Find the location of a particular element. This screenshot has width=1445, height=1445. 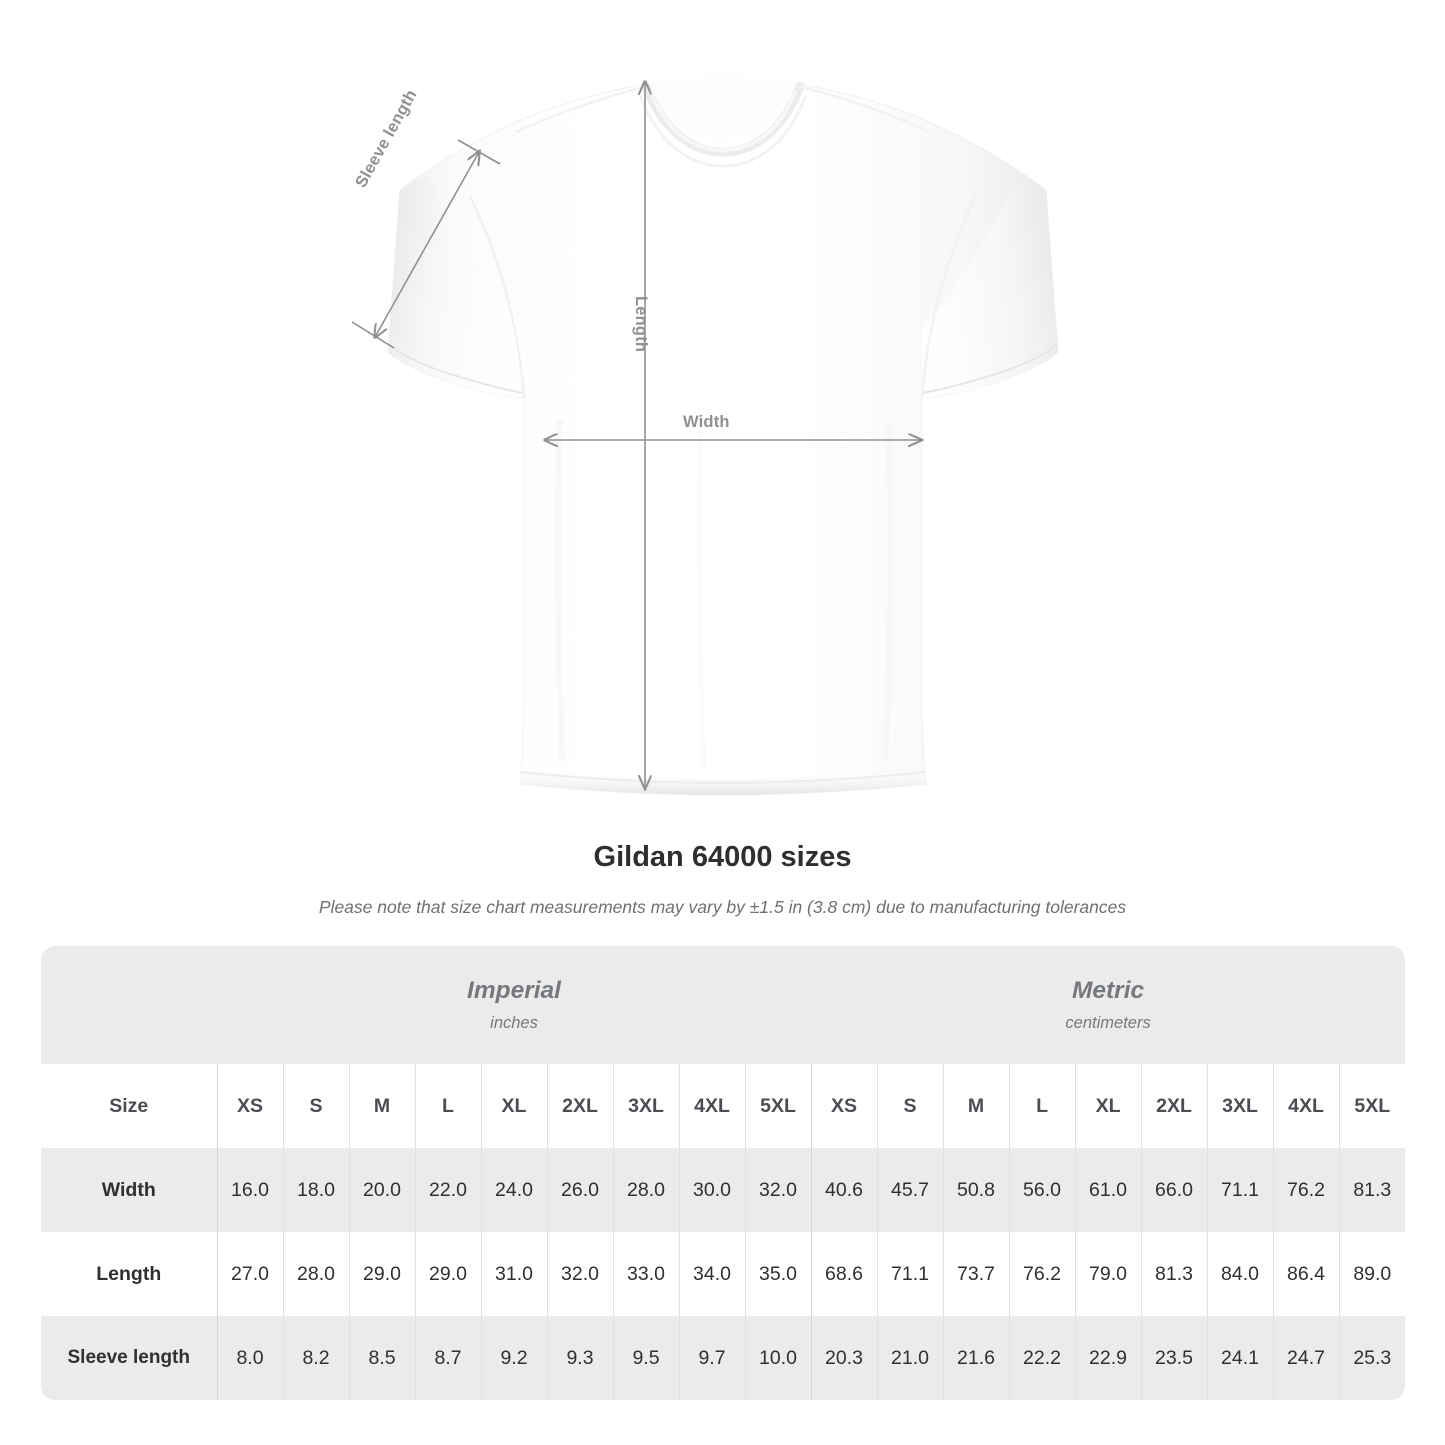

table-cell: 8.7 is located at coordinates (447, 1358).